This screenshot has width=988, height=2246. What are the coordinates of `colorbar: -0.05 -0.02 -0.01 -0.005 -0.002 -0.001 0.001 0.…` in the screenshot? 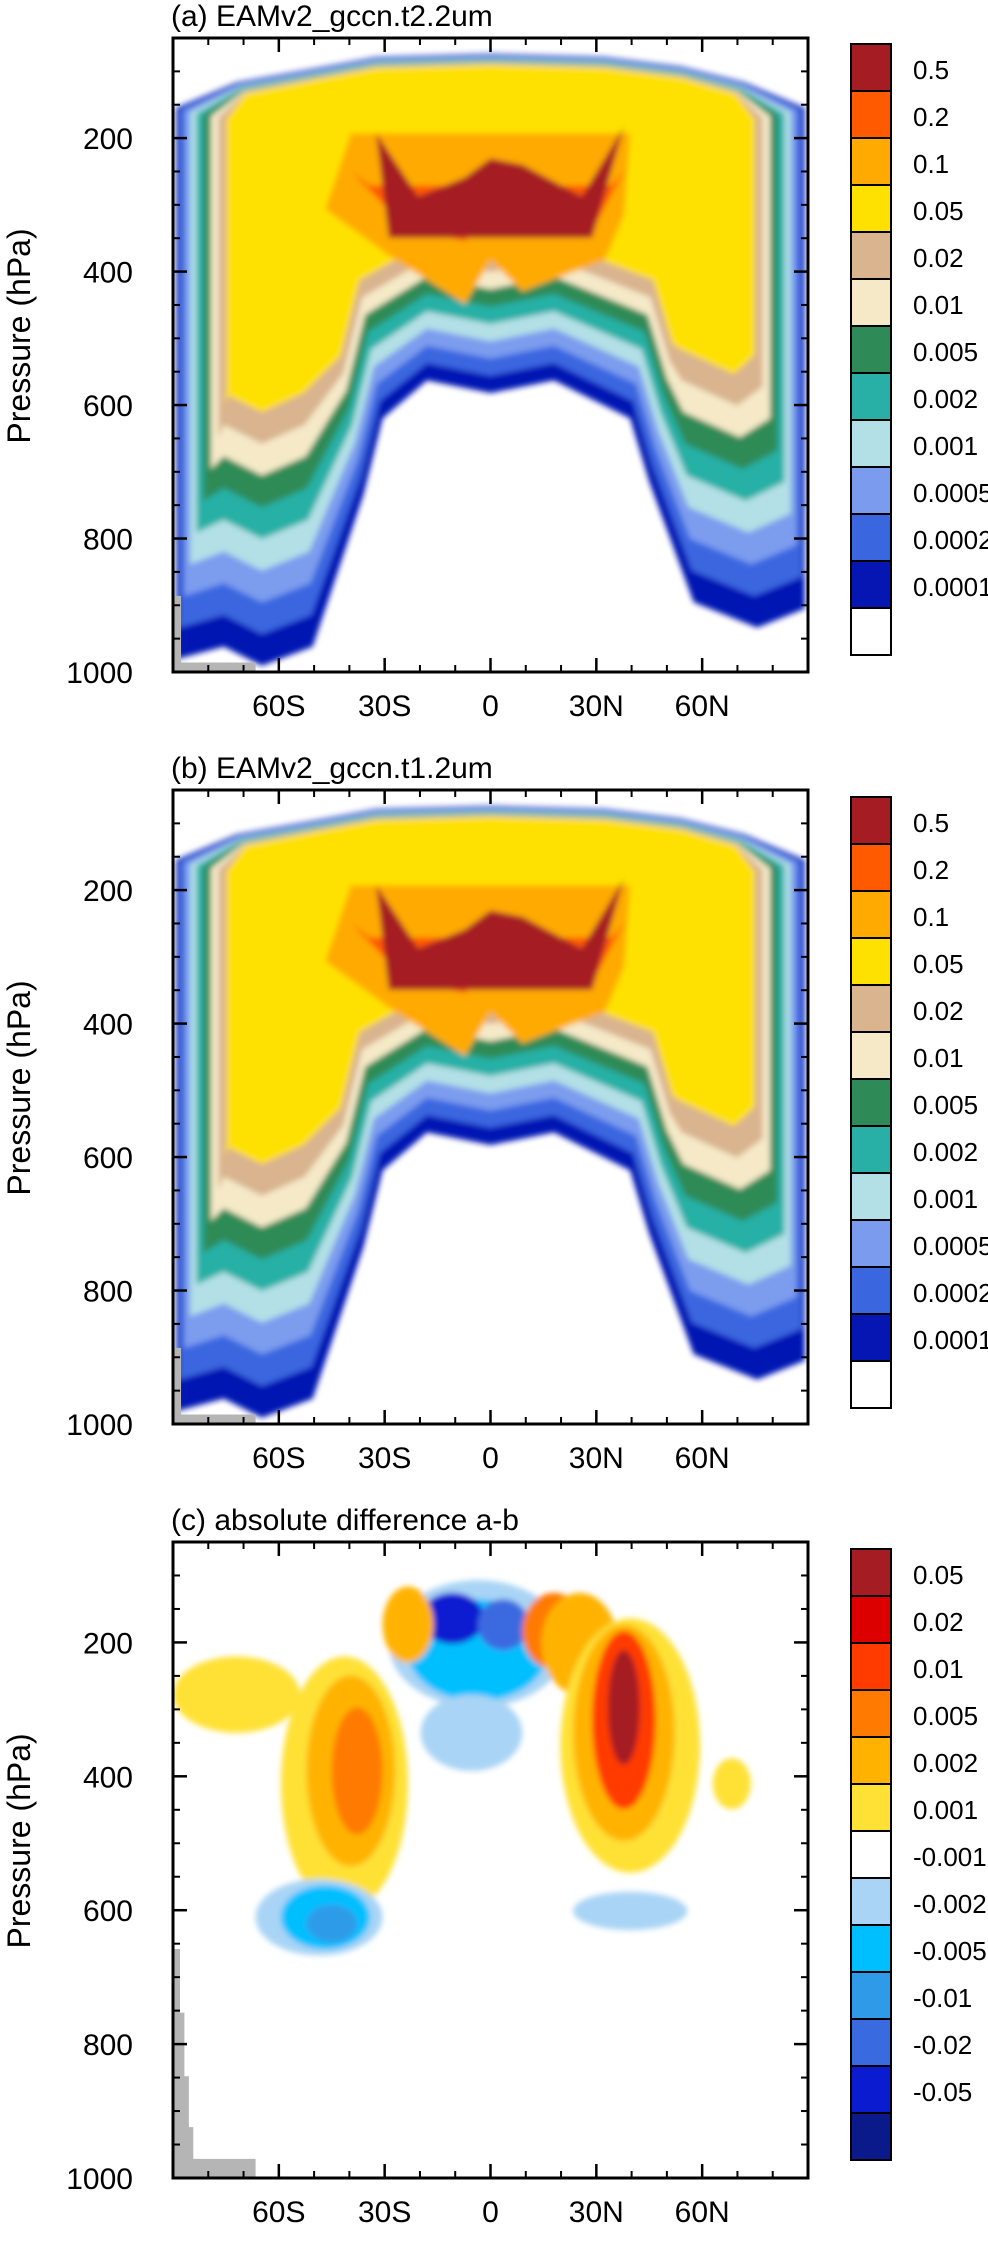 It's located at (918, 1854).